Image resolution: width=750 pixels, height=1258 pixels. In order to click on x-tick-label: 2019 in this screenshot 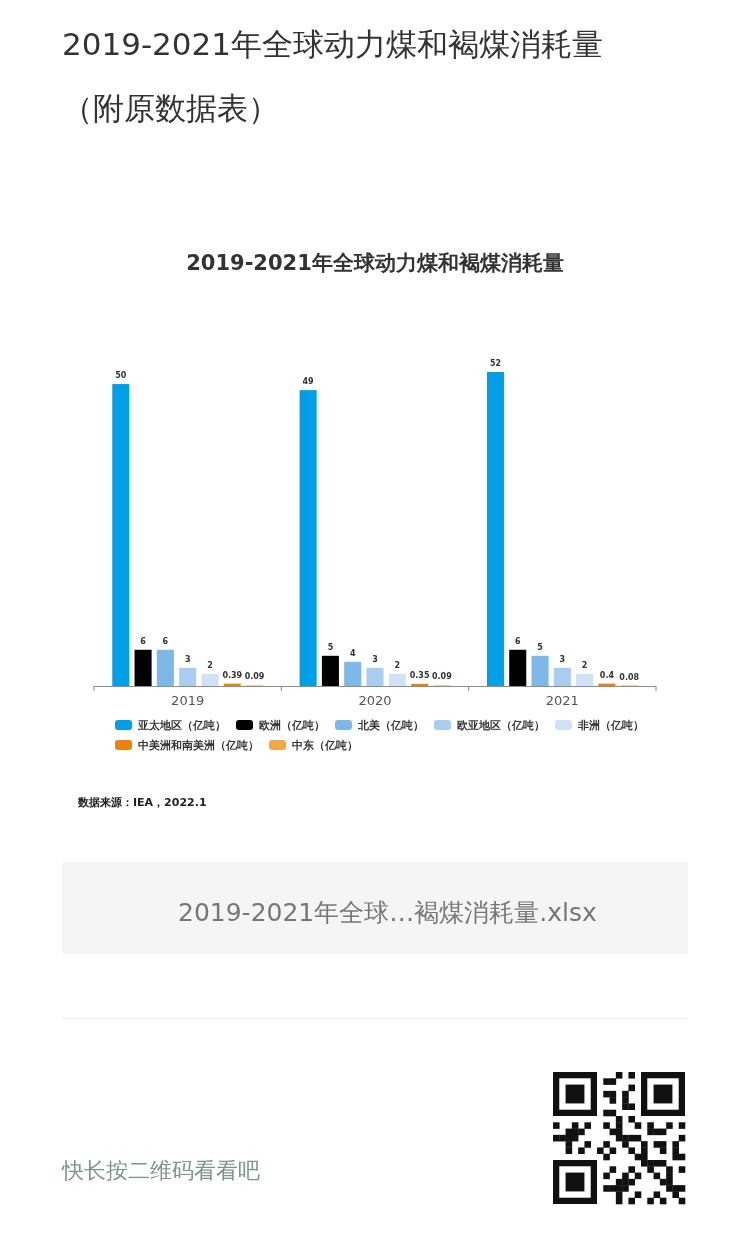, I will do `click(188, 700)`.